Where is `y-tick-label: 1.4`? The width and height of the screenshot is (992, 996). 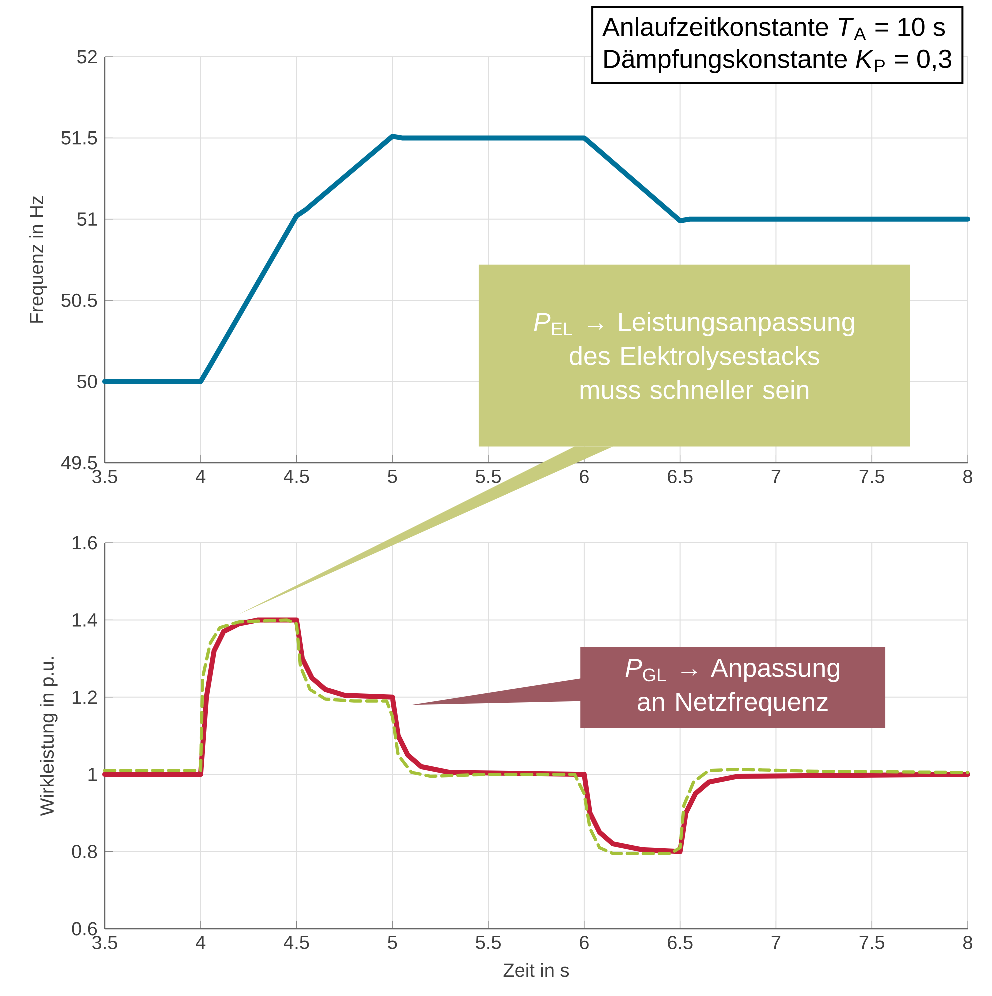 y-tick-label: 1.4 is located at coordinates (85, 620).